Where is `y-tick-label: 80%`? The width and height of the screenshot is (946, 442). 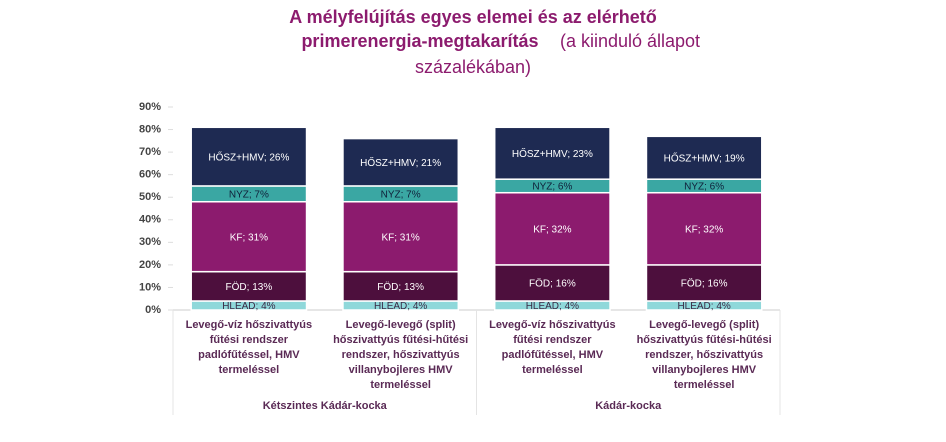
y-tick-label: 80% is located at coordinates (150, 129).